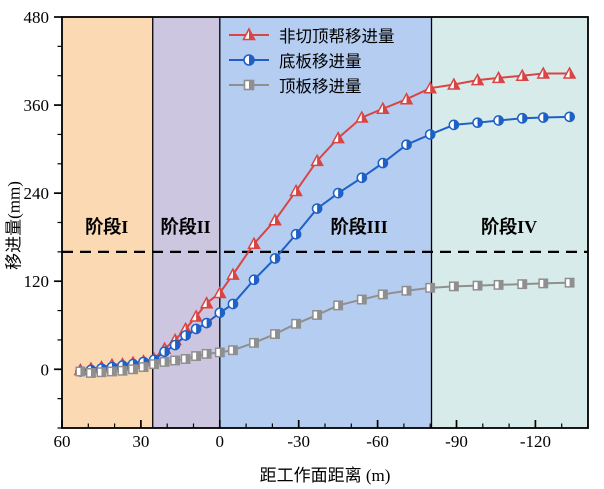 Image resolution: width=604 pixels, height=489 pixels. I want to click on legend-item-feiqieding: 非切顶帮移进量, so click(311, 35).